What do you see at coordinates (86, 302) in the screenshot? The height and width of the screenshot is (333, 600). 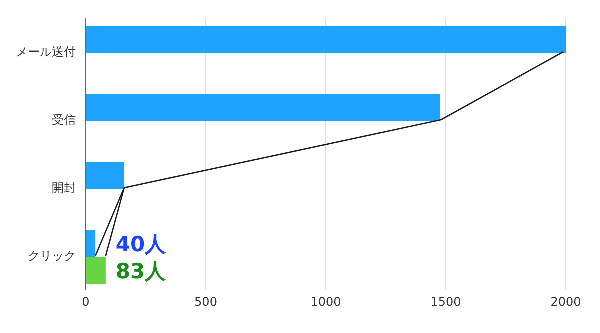 I see `x-tick-label: 0` at bounding box center [86, 302].